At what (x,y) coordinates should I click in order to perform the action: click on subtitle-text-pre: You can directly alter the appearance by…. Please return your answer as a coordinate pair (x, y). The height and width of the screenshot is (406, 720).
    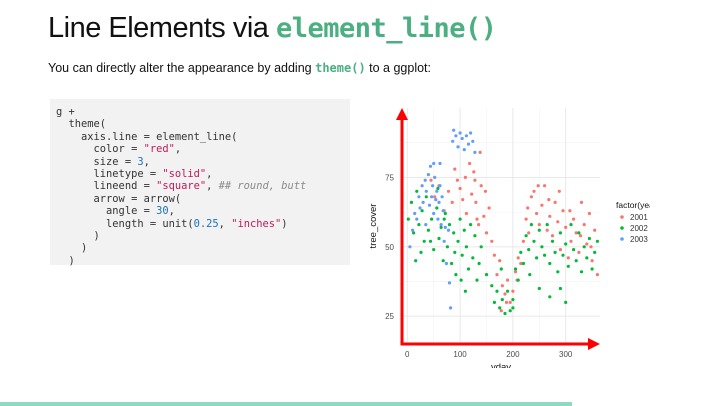
    Looking at the image, I should click on (182, 68).